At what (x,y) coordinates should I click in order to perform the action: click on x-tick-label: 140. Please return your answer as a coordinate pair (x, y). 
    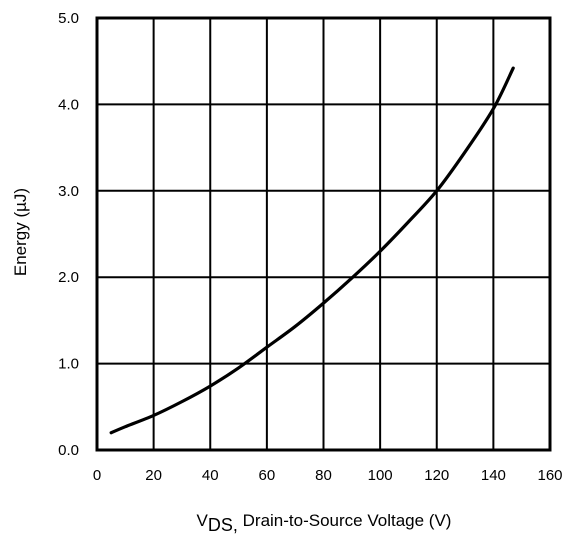
    Looking at the image, I should click on (493, 475).